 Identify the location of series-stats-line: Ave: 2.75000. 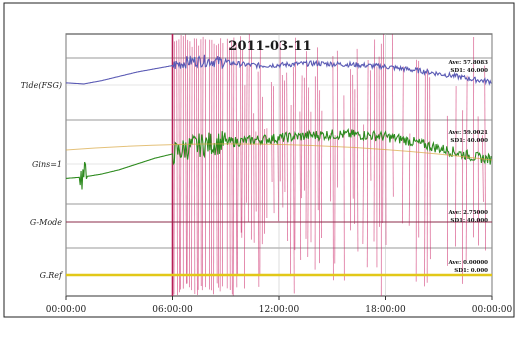
(467, 213).